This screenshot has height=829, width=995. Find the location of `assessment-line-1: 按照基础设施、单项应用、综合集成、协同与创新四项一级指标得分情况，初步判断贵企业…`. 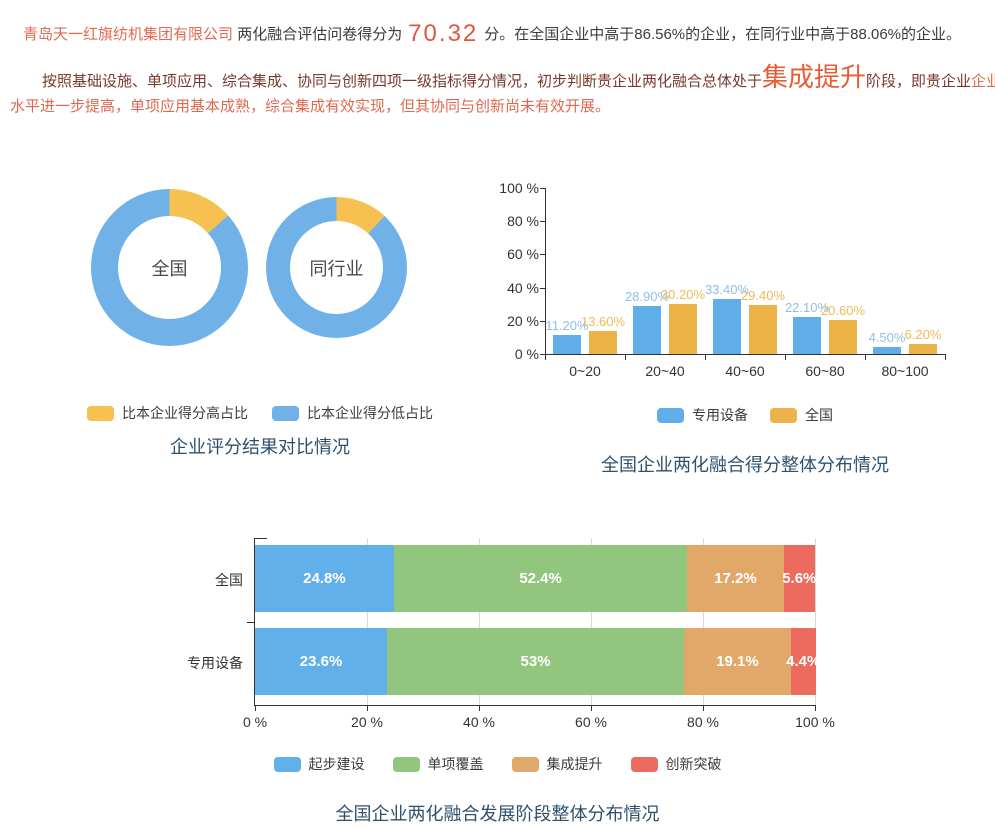

assessment-line-1: 按照基础设施、单项应用、综合集成、协同与创新四项一级指标得分情况，初步判断贵企业… is located at coordinates (502, 77).